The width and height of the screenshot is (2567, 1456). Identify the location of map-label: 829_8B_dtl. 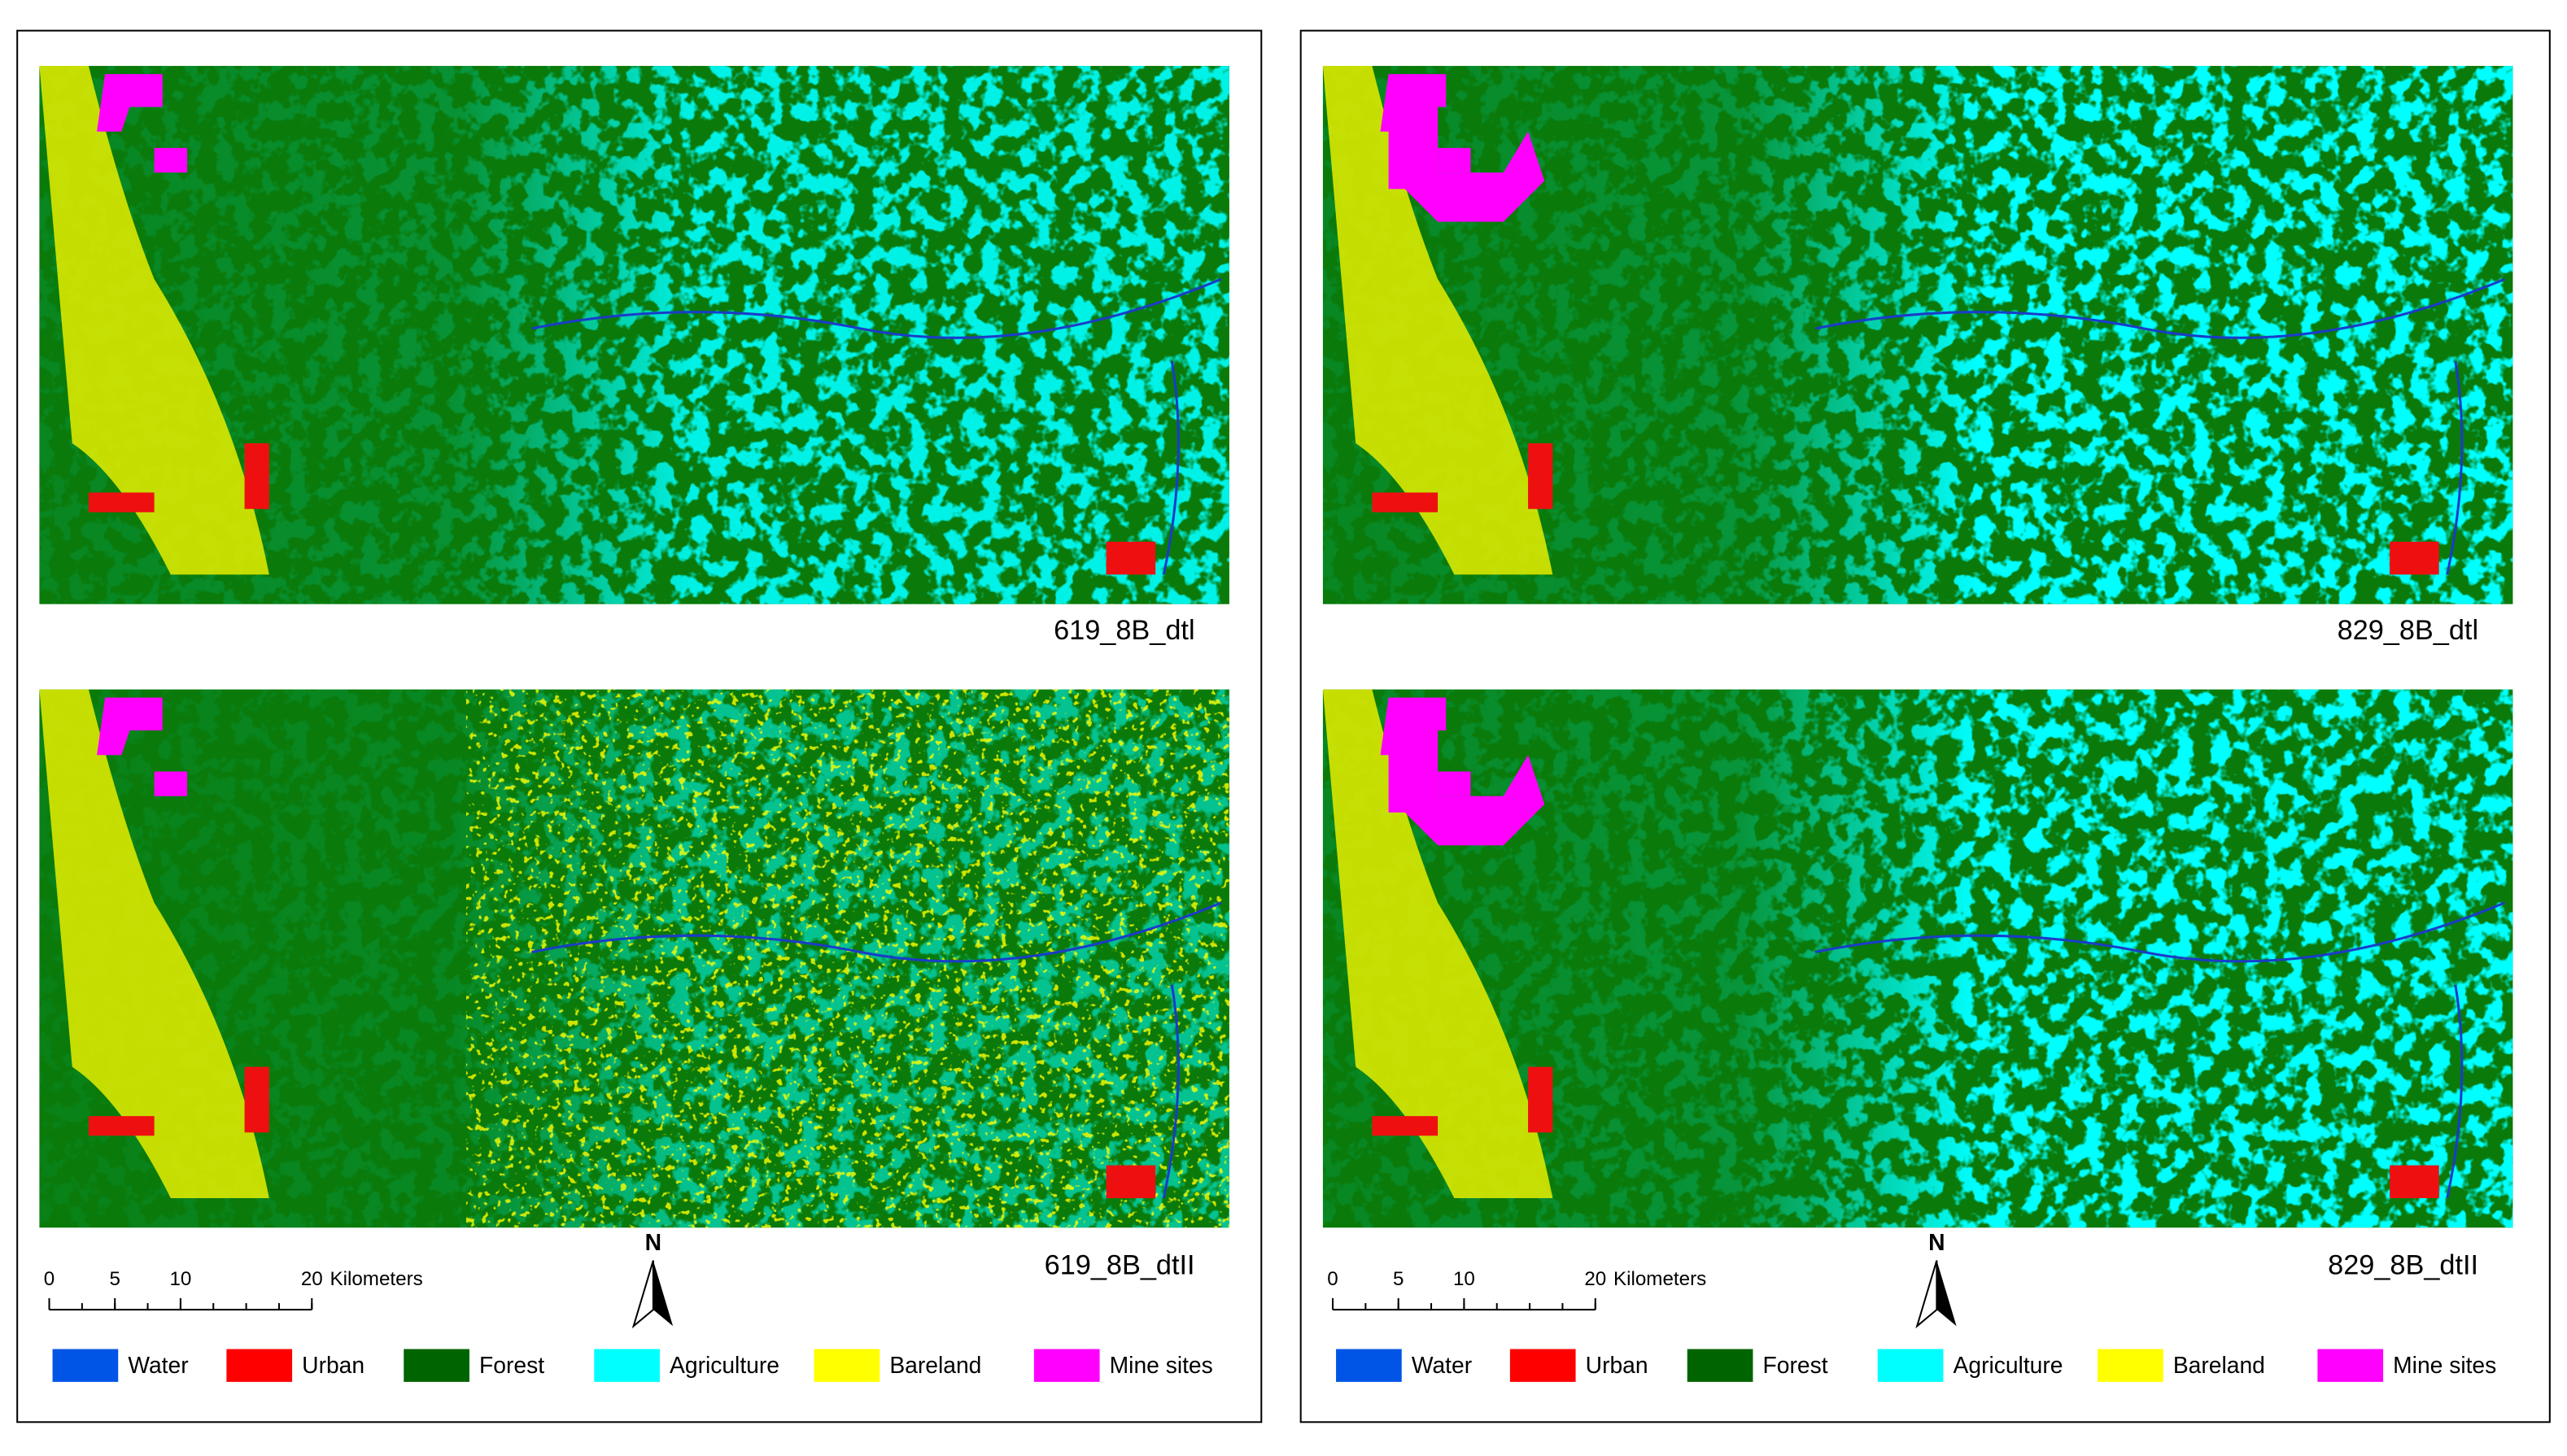
(2408, 631).